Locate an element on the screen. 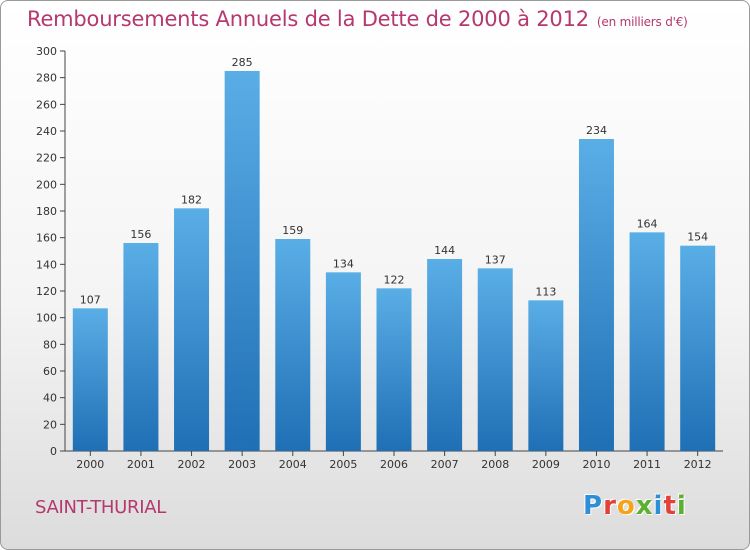 The image size is (750, 550). y-tick-label: 0 is located at coordinates (53, 451).